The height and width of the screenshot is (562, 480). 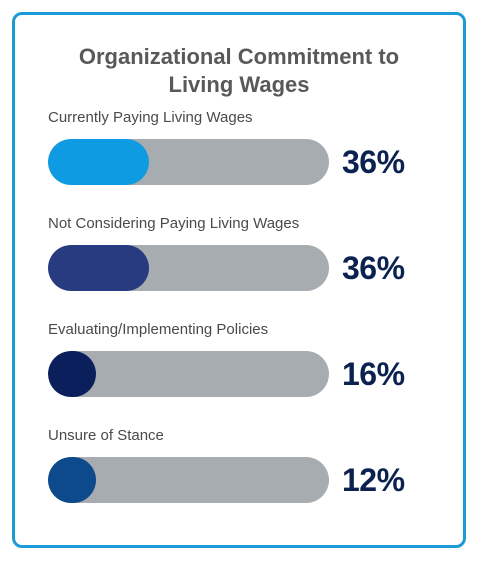 I want to click on category-label: Unsure of Stance, so click(x=106, y=435).